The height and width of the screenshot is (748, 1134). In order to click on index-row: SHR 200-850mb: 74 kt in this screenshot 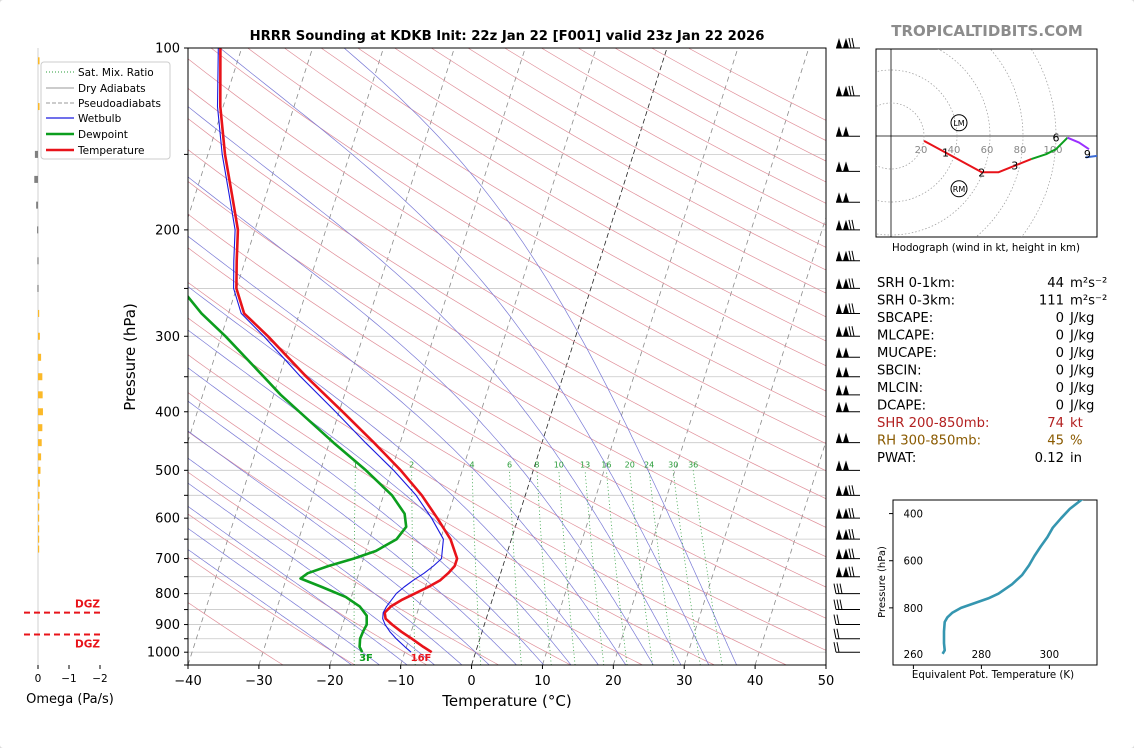, I will do `click(980, 423)`.